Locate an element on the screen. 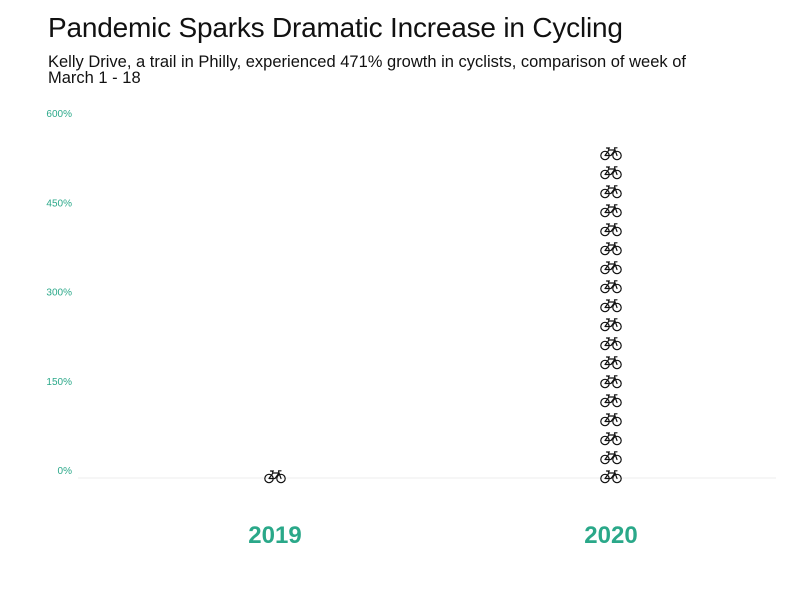 Image resolution: width=811 pixels, height=616 pixels. y-tick-label: 450% is located at coordinates (59, 203).